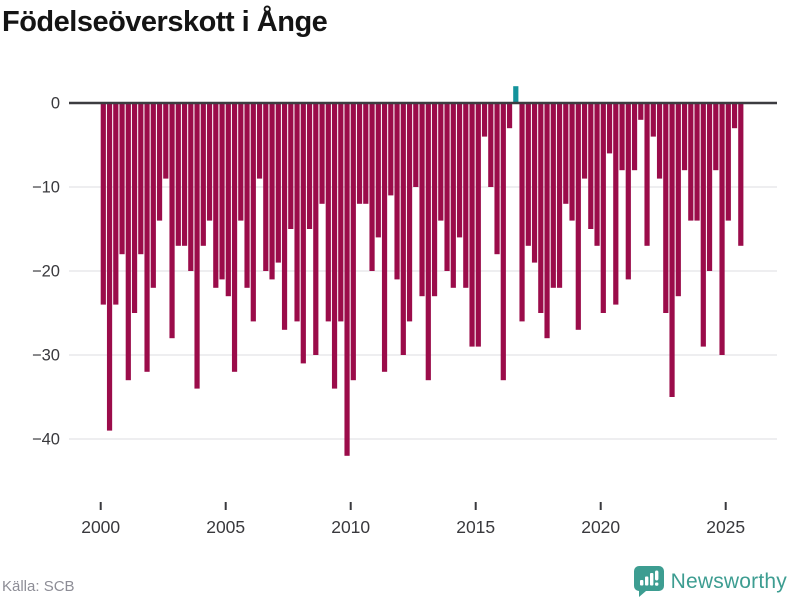  I want to click on bar-2014Q2, so click(459, 170).